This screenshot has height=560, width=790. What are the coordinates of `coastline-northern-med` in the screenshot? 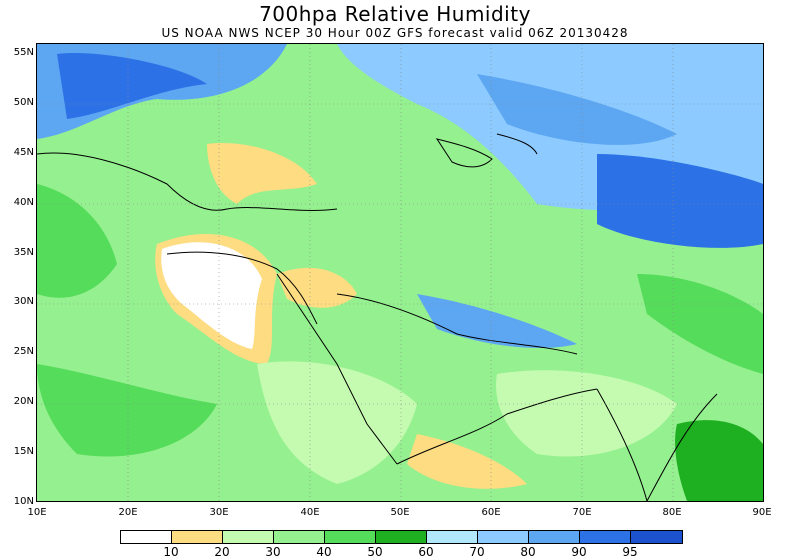 It's located at (187, 181).